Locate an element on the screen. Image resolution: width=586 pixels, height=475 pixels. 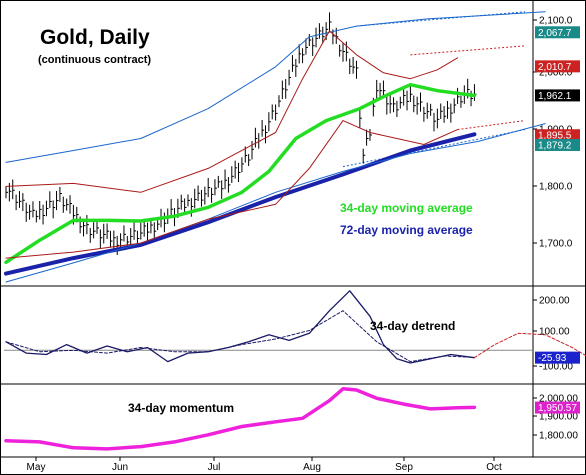
detrend-value-badge: -25.93 is located at coordinates (552, 358).